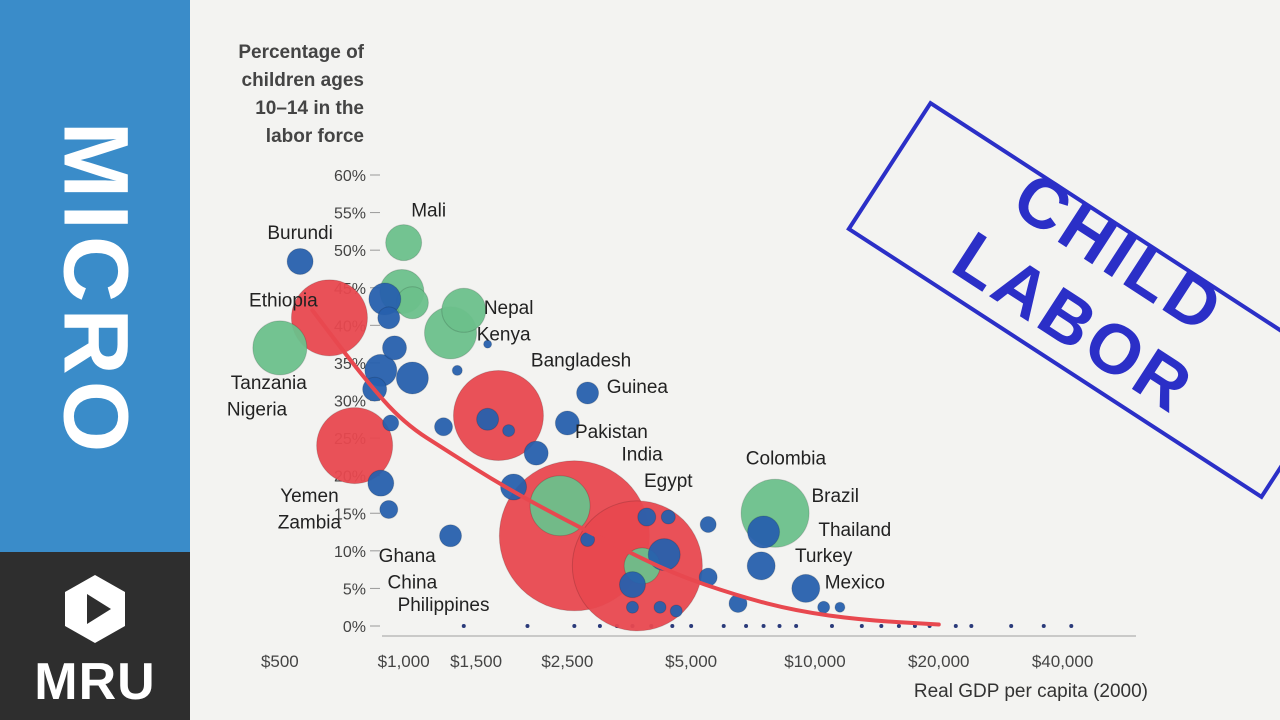  Describe the element at coordinates (257, 410) in the screenshot. I see `country-label: Nigeria` at that location.